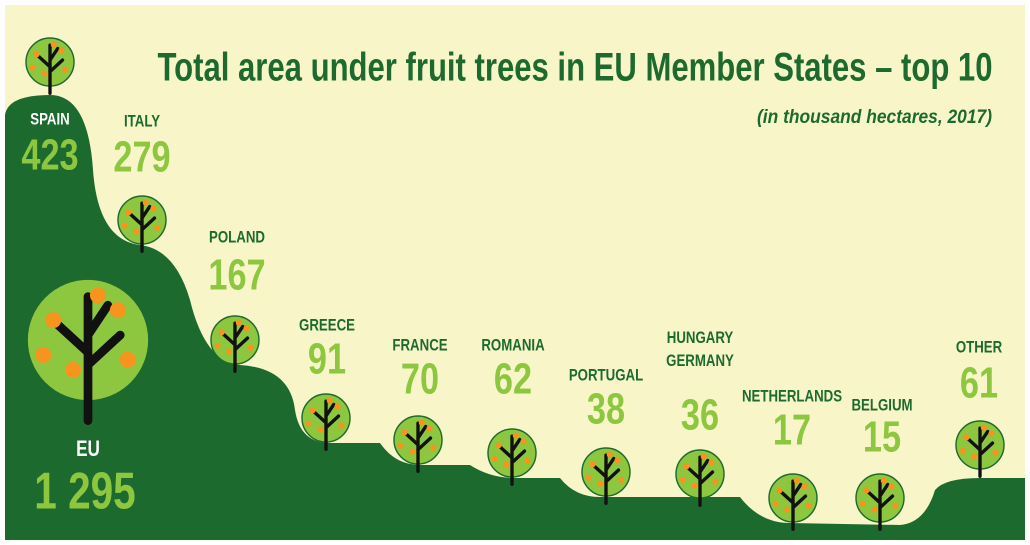 The image size is (1030, 545). What do you see at coordinates (88, 449) in the screenshot?
I see `total-label: EU` at bounding box center [88, 449].